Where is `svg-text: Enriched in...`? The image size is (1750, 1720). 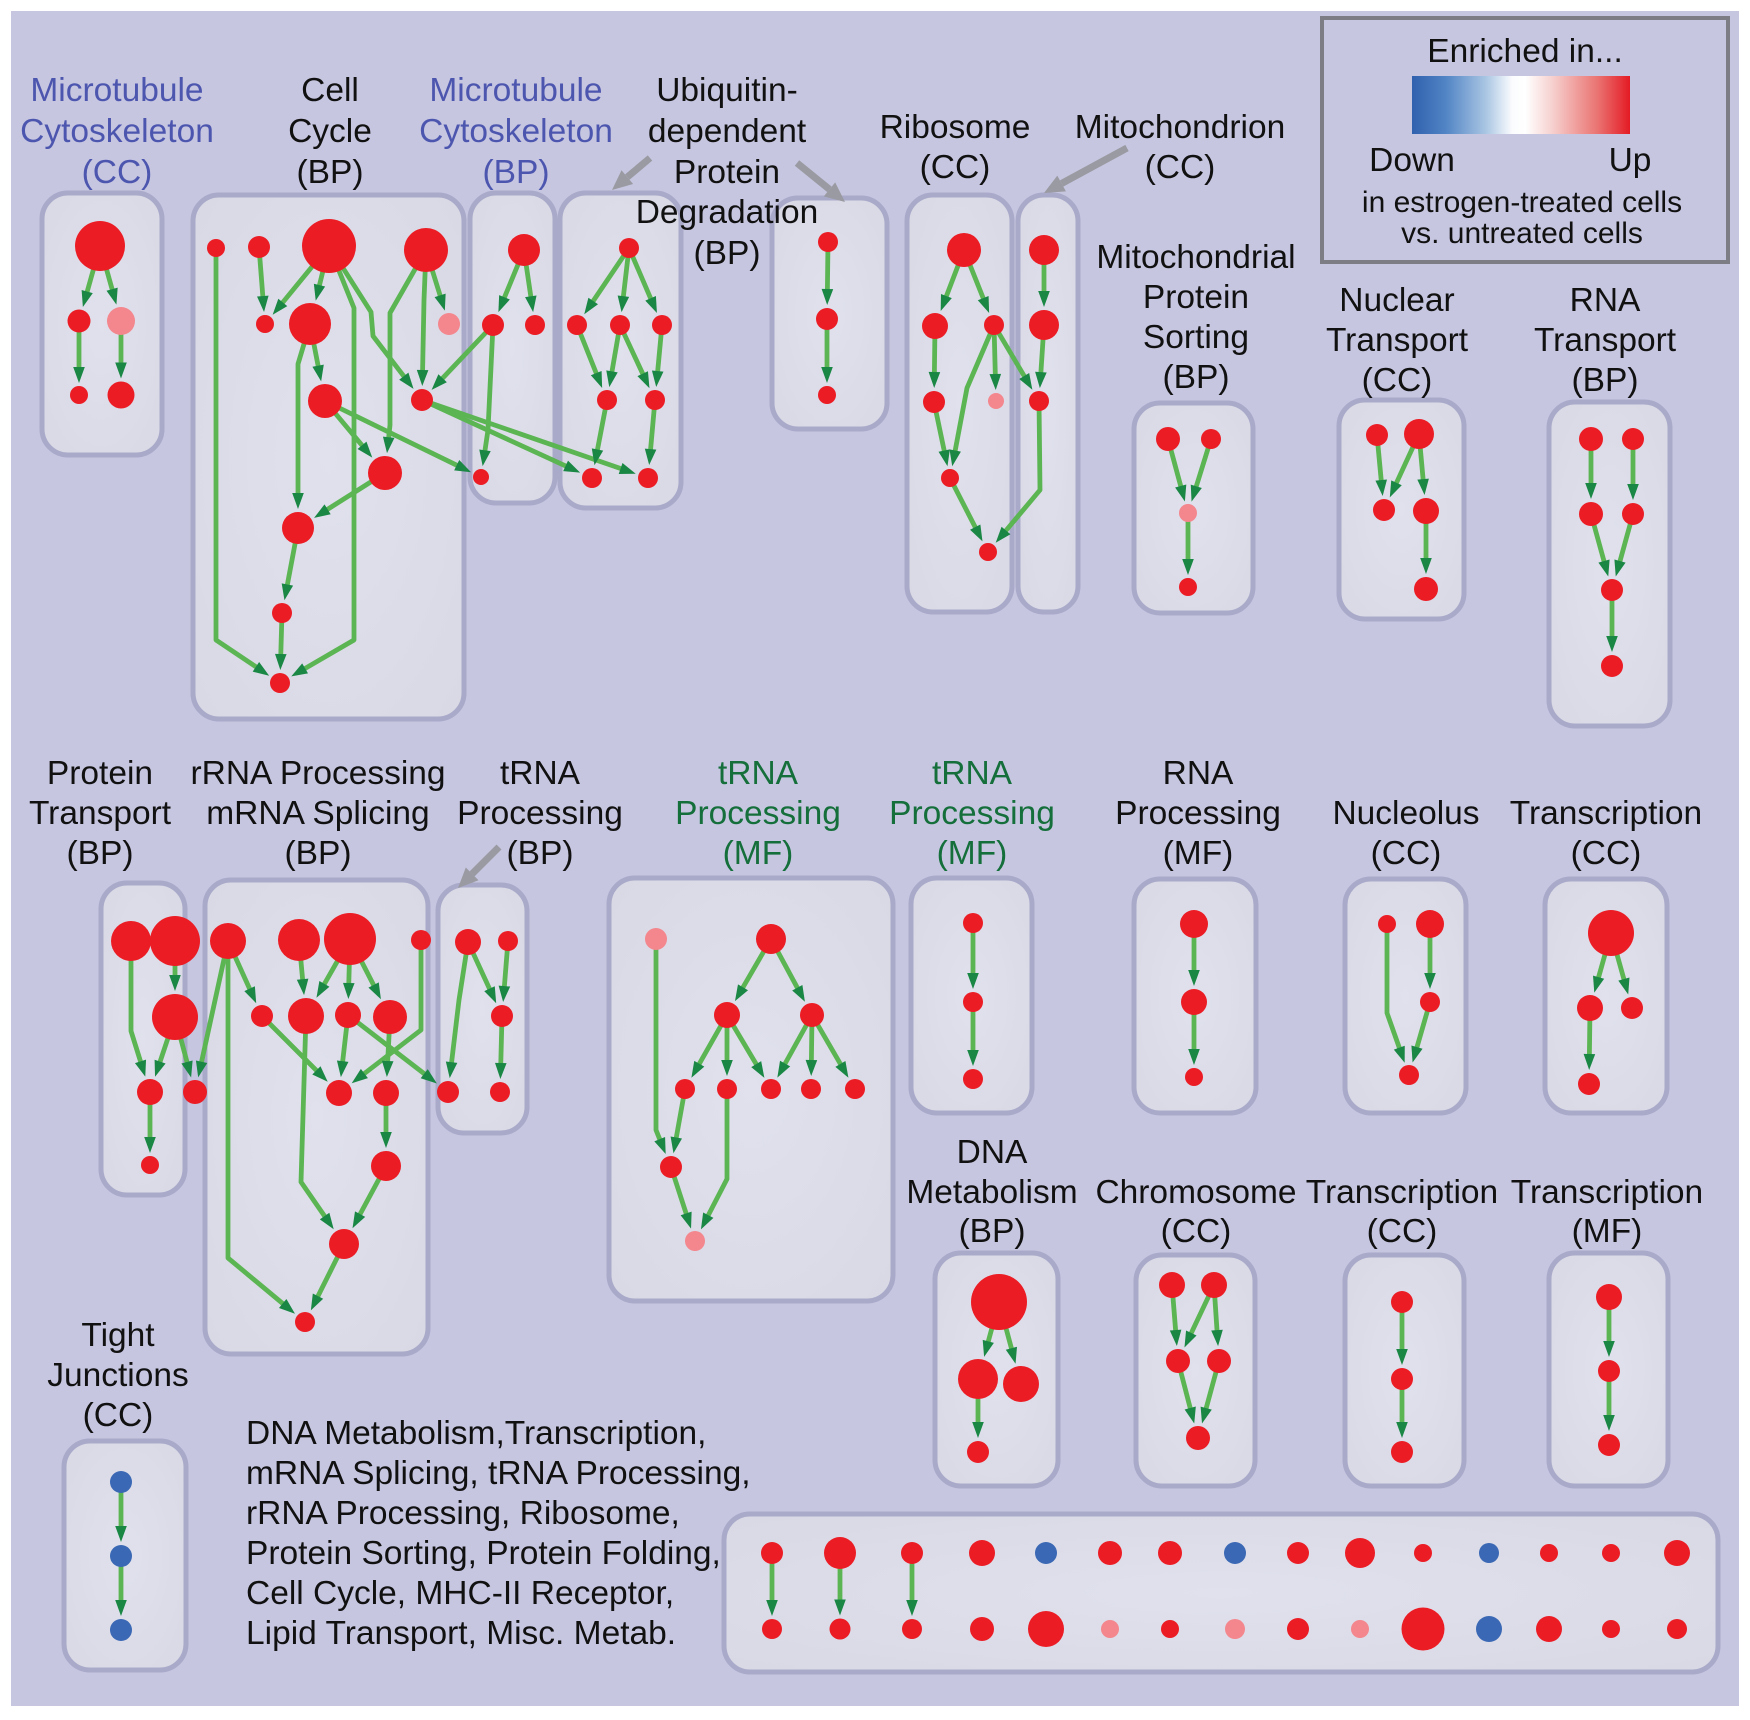 svg-text: Enriched in... is located at coordinates (1525, 51).